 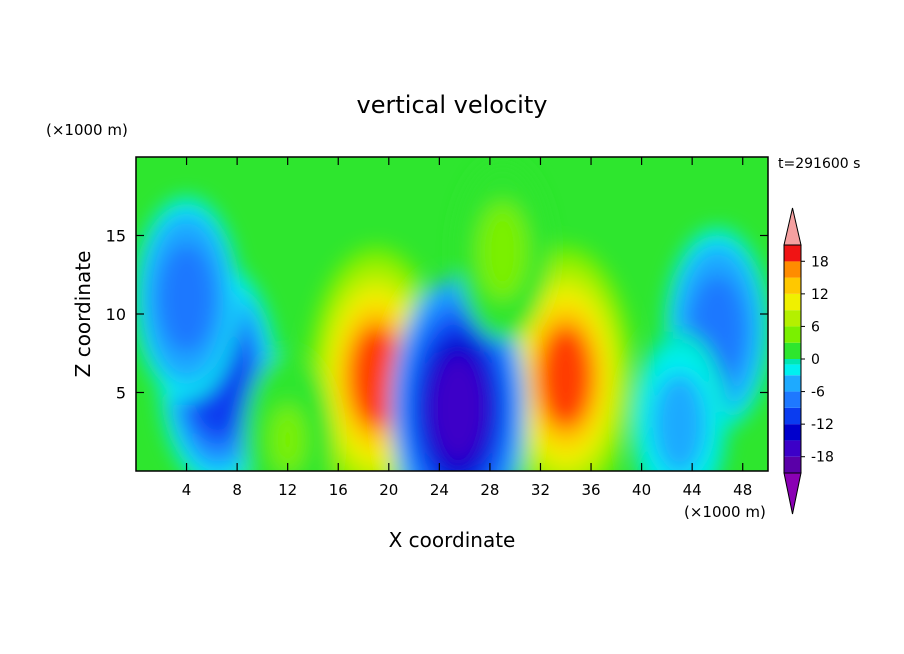 What do you see at coordinates (87, 130) in the screenshot?
I see `y-unit-label: (×1000 m)` at bounding box center [87, 130].